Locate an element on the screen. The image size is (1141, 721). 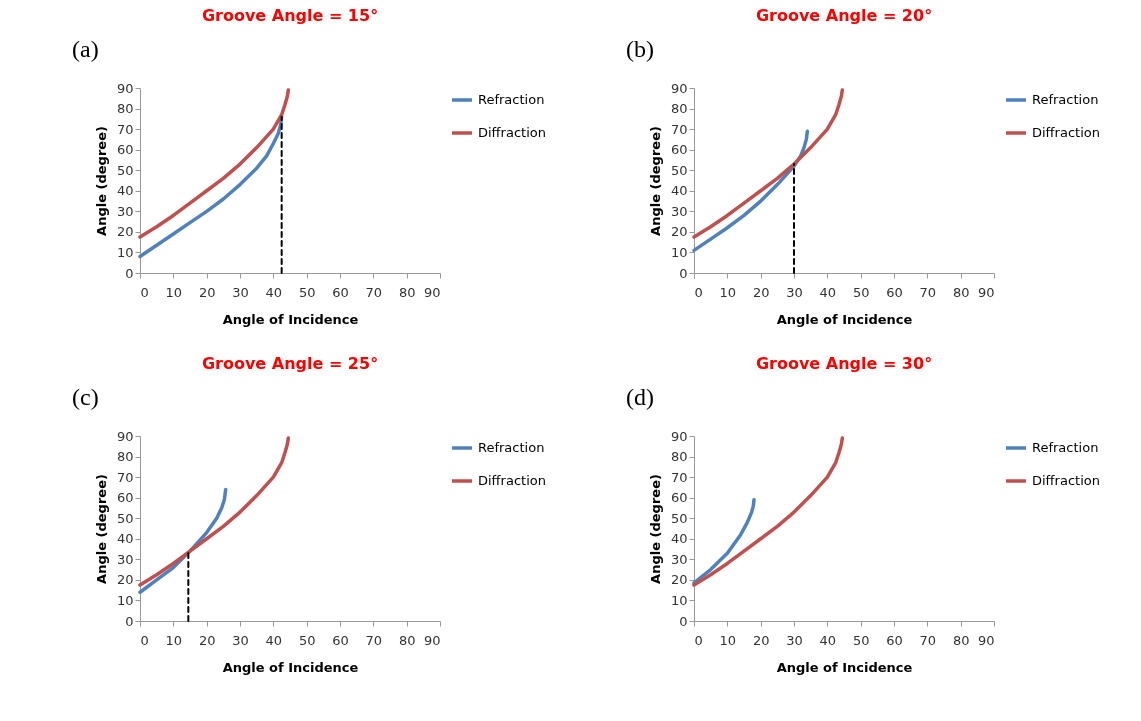
chart-title: Groove Angle = 25° is located at coordinates (290, 363).